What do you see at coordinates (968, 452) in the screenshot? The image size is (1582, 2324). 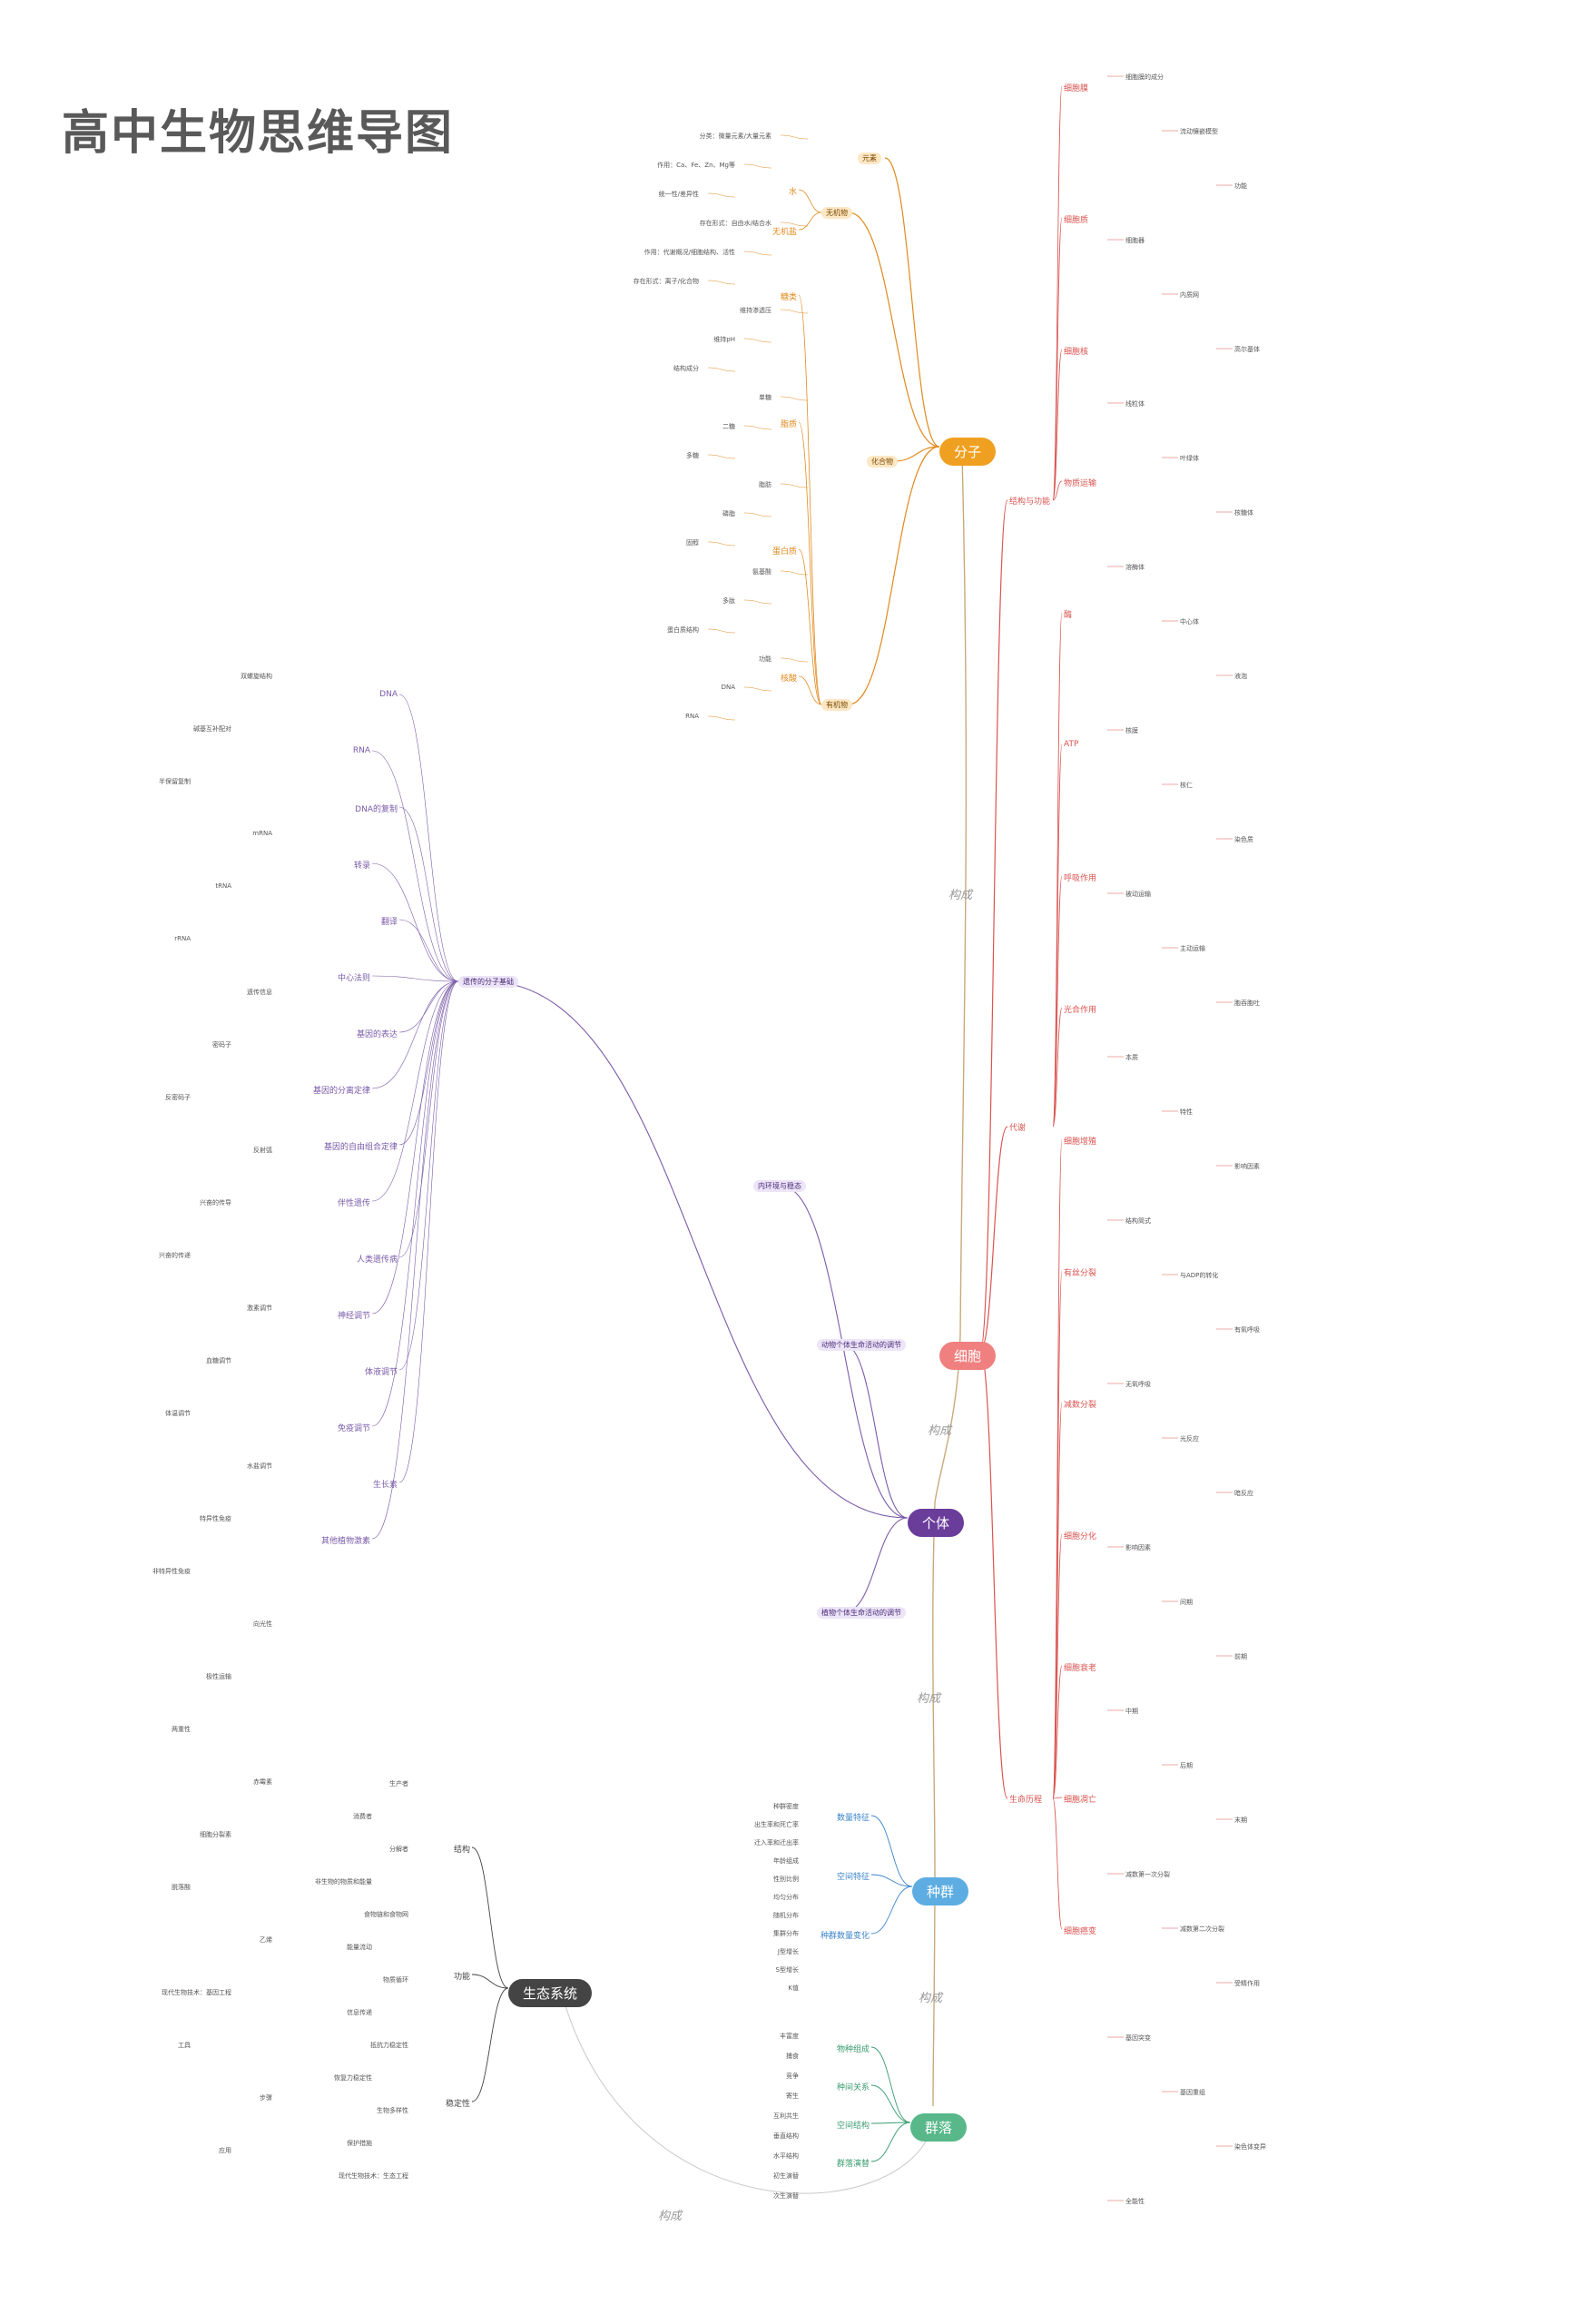 I see `hub-molecule: 分子` at bounding box center [968, 452].